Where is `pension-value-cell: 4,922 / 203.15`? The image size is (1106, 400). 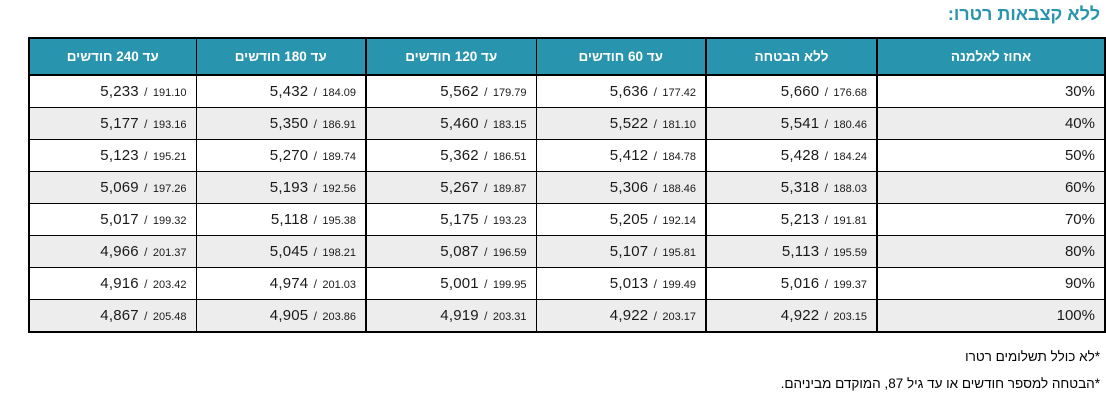 pension-value-cell: 4,922 / 203.15 is located at coordinates (791, 316).